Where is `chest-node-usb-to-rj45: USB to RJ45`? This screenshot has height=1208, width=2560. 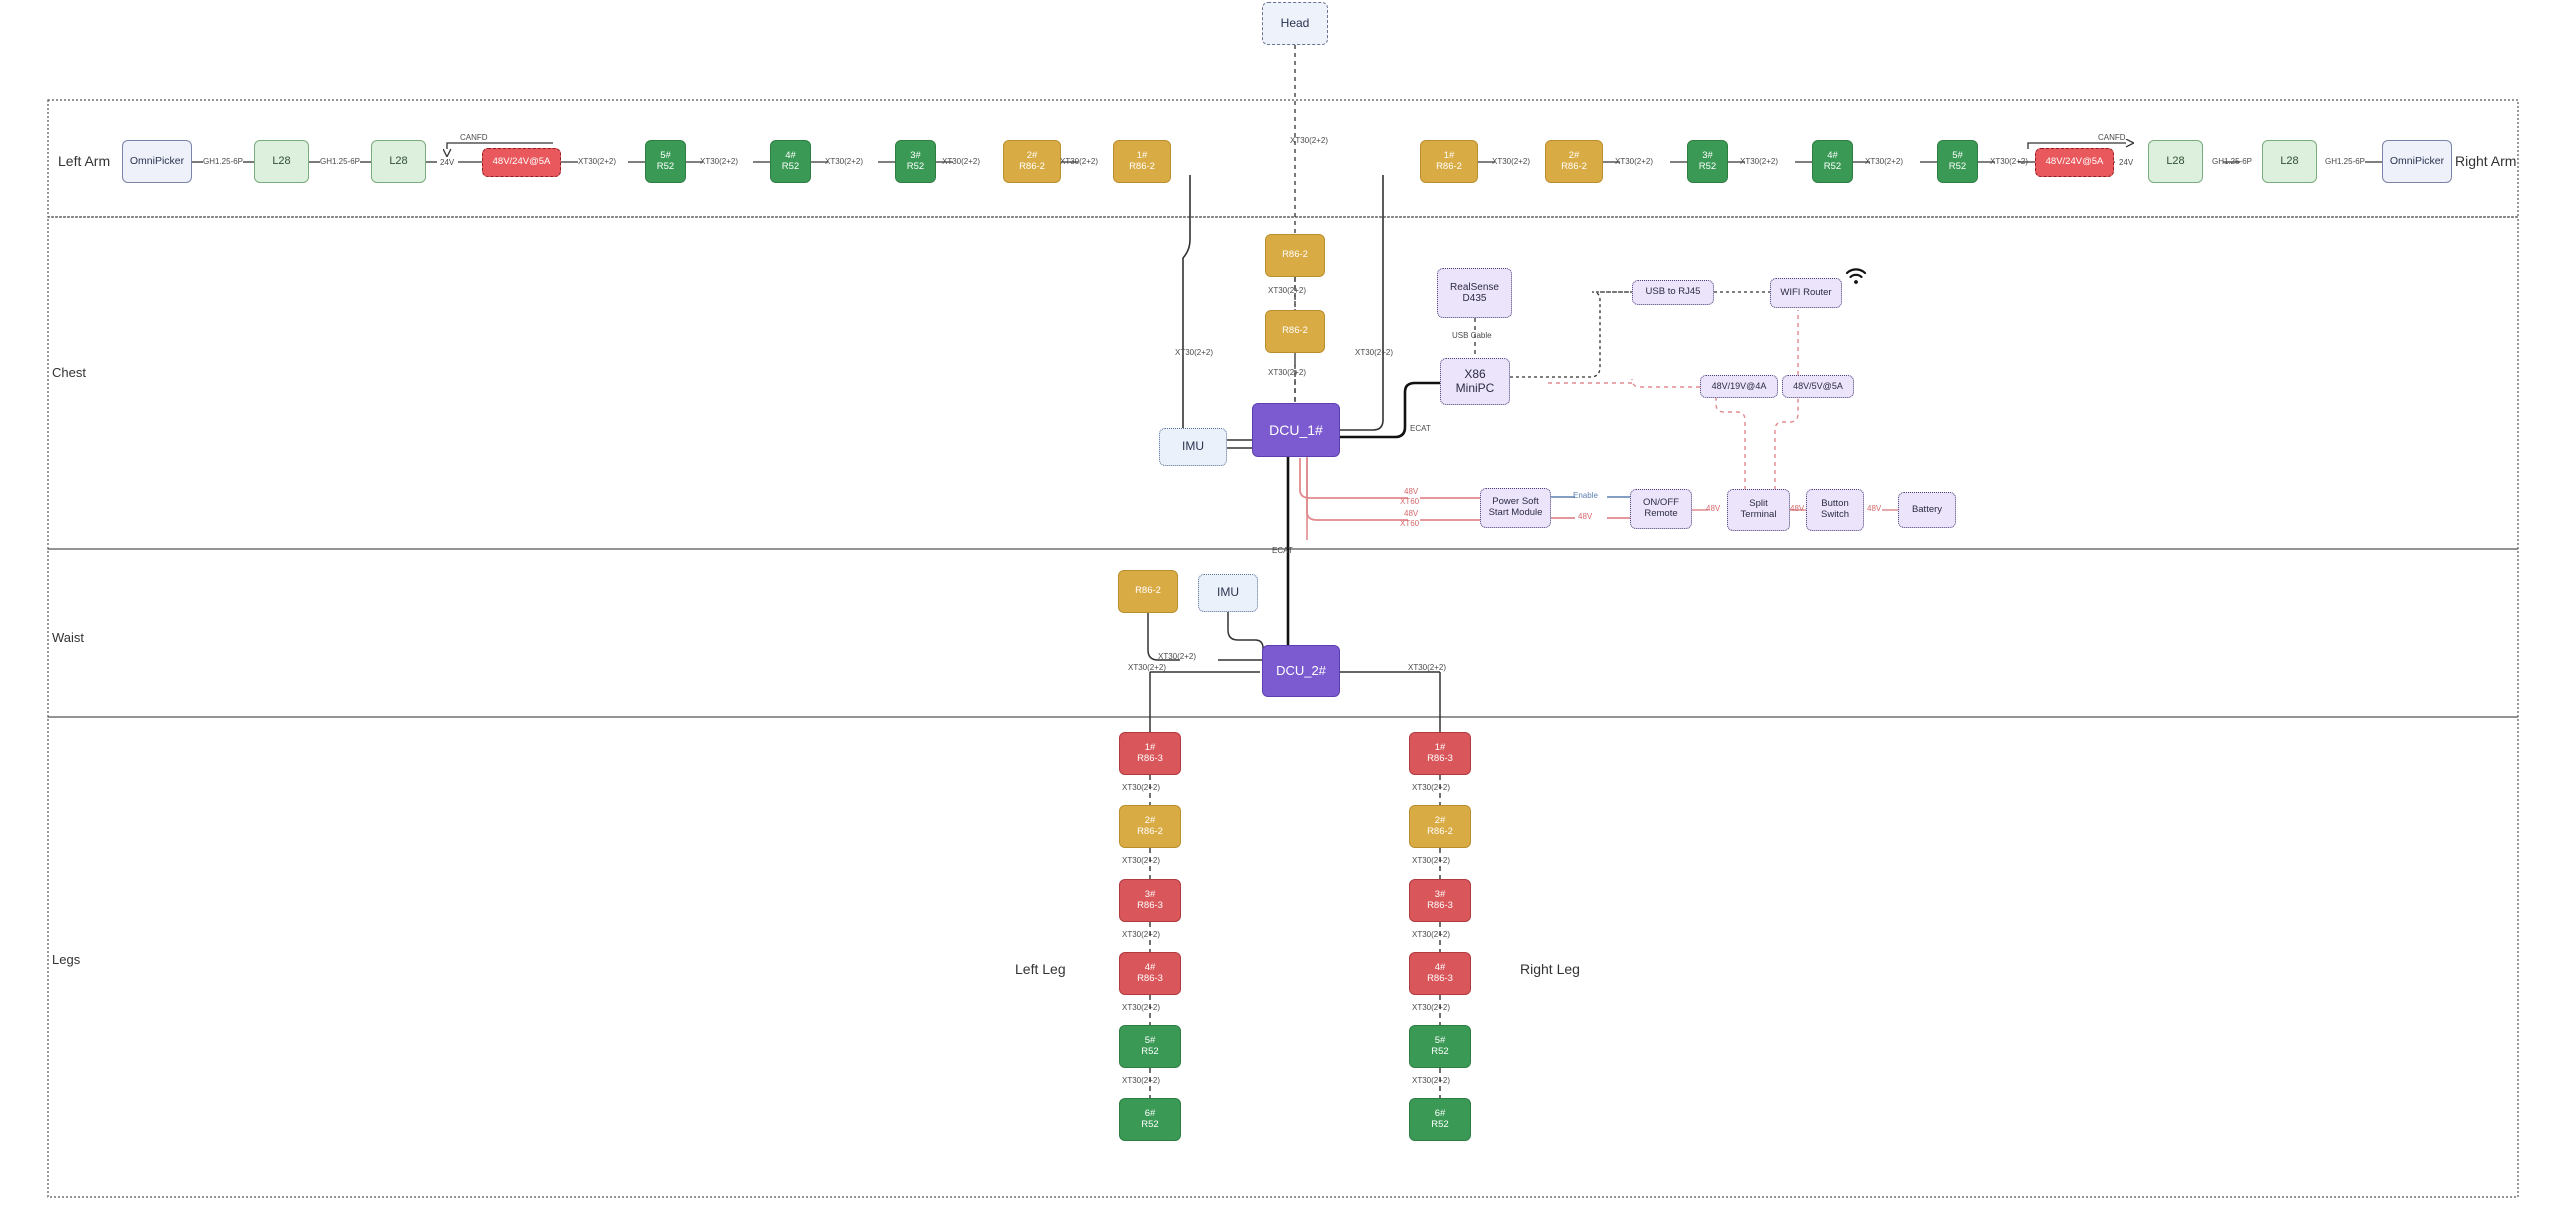 chest-node-usb-to-rj45: USB to RJ45 is located at coordinates (1673, 292).